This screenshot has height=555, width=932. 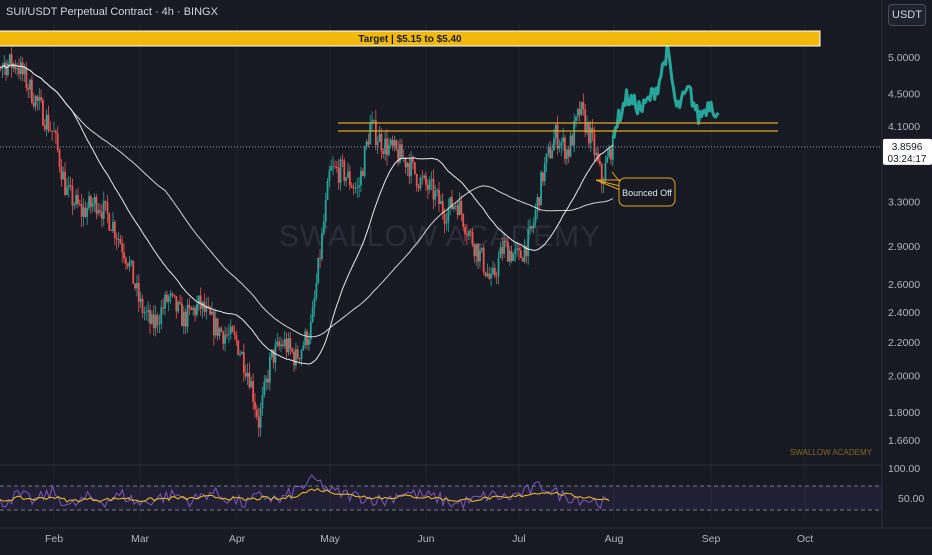 I want to click on callout-label: Bounced Off, so click(x=647, y=193).